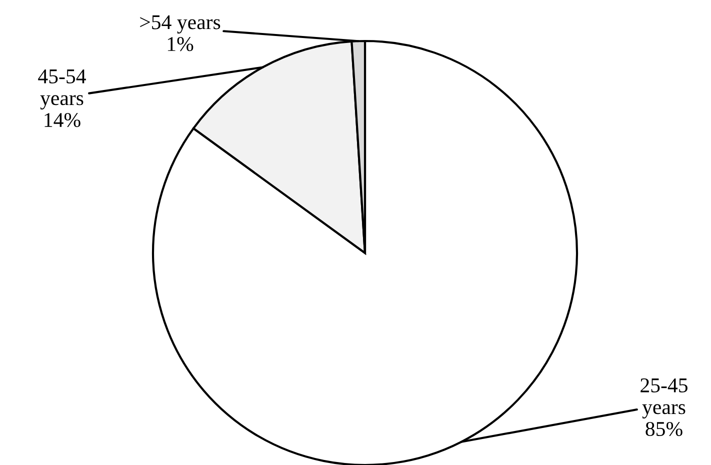  What do you see at coordinates (664, 398) in the screenshot?
I see `slice-label: 25-45 years` at bounding box center [664, 398].